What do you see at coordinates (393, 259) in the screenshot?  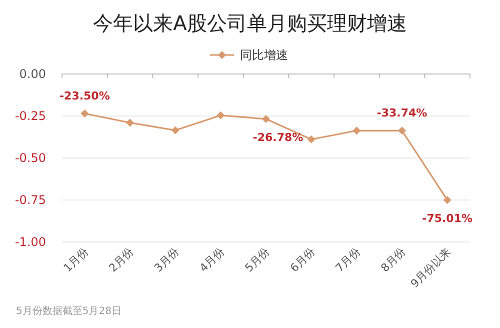 I see `x-tick-label: 8月份` at bounding box center [393, 259].